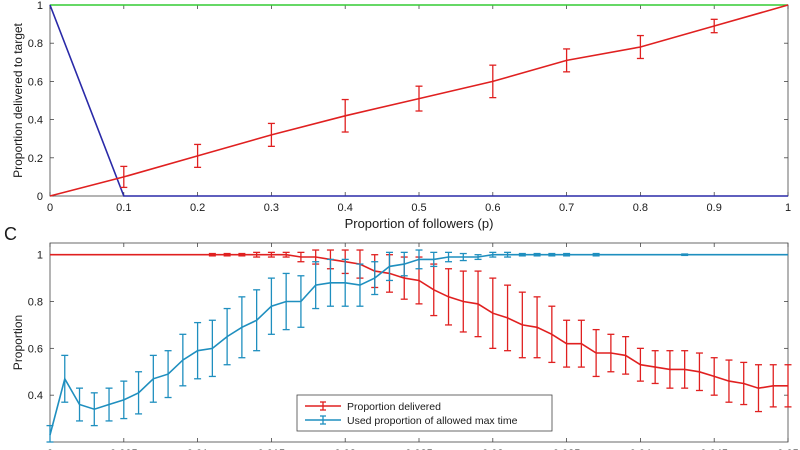  Describe the element at coordinates (787, 449) in the screenshot. I see `x-tick-label: 0.05` at that location.